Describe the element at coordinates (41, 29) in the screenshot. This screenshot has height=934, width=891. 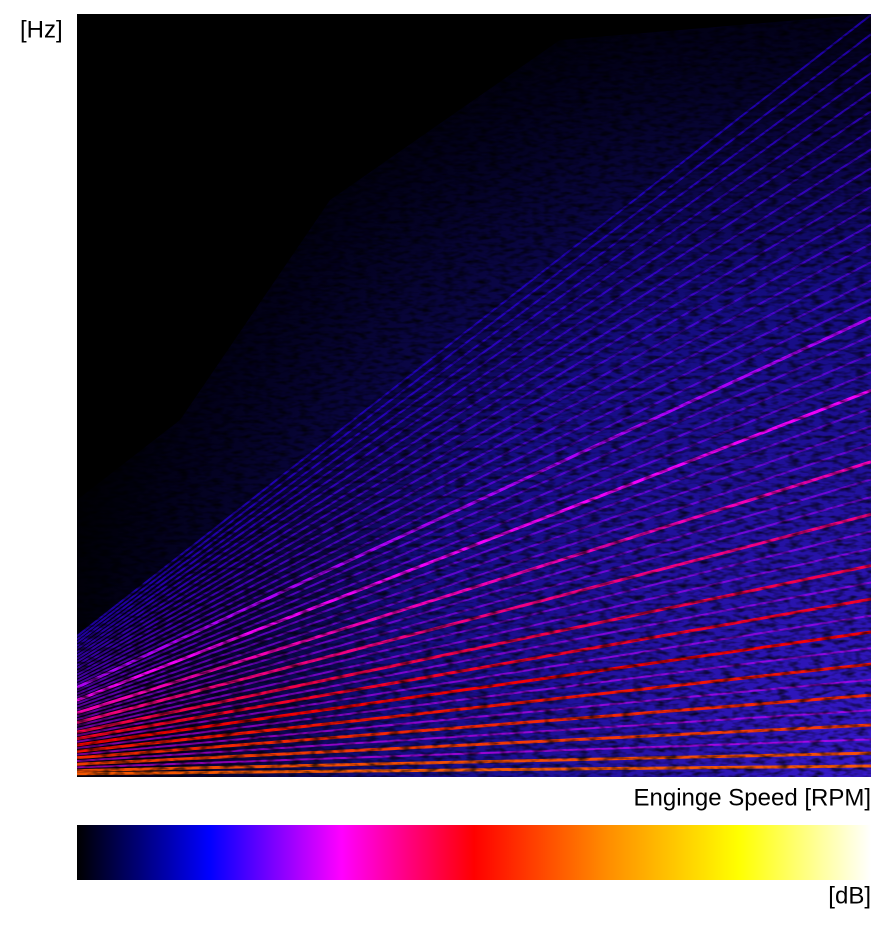
I see `y-axis-label: [Hz]` at that location.